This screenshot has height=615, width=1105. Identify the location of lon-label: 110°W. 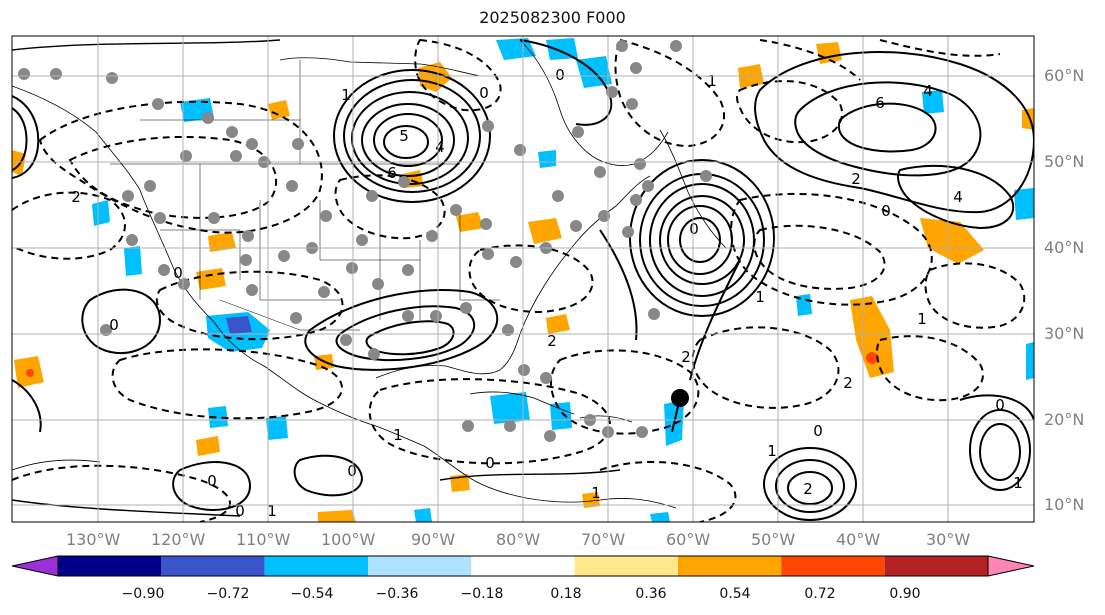
(263, 539).